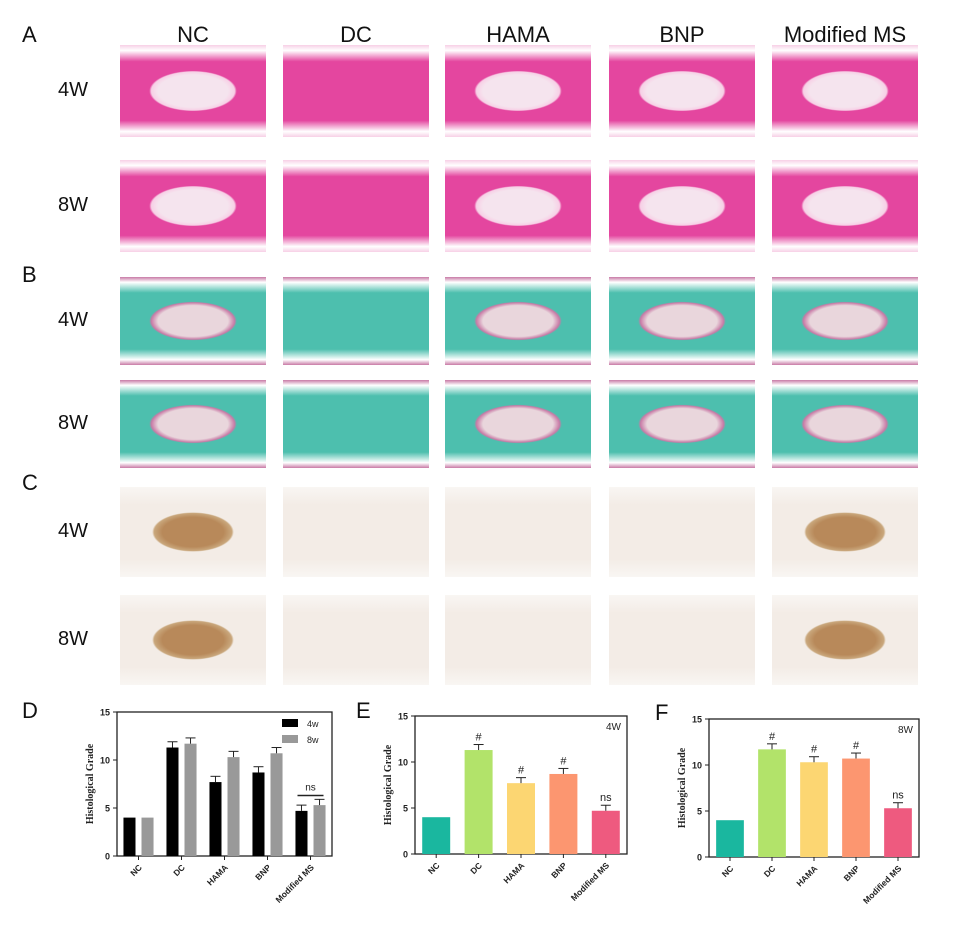 The image size is (955, 934). What do you see at coordinates (606, 798) in the screenshot?
I see `significance-mark: ns` at bounding box center [606, 798].